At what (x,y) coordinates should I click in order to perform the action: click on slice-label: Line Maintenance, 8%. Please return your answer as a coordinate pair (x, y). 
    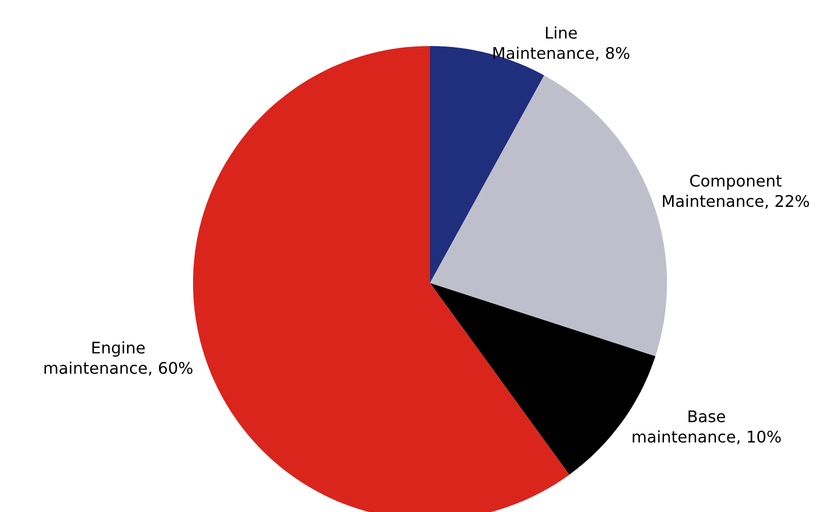
    Looking at the image, I should click on (561, 43).